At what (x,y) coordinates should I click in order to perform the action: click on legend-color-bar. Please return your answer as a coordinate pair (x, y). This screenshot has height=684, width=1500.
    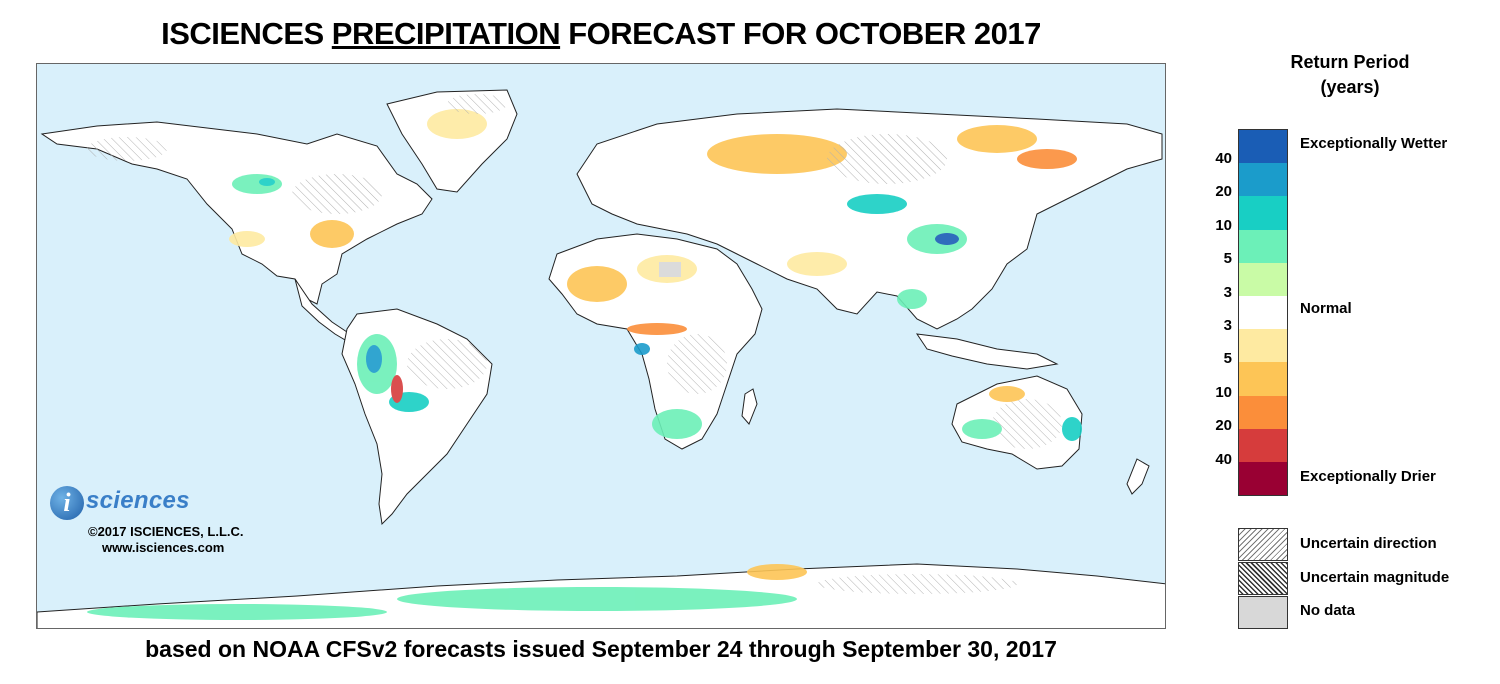
    Looking at the image, I should click on (1263, 313).